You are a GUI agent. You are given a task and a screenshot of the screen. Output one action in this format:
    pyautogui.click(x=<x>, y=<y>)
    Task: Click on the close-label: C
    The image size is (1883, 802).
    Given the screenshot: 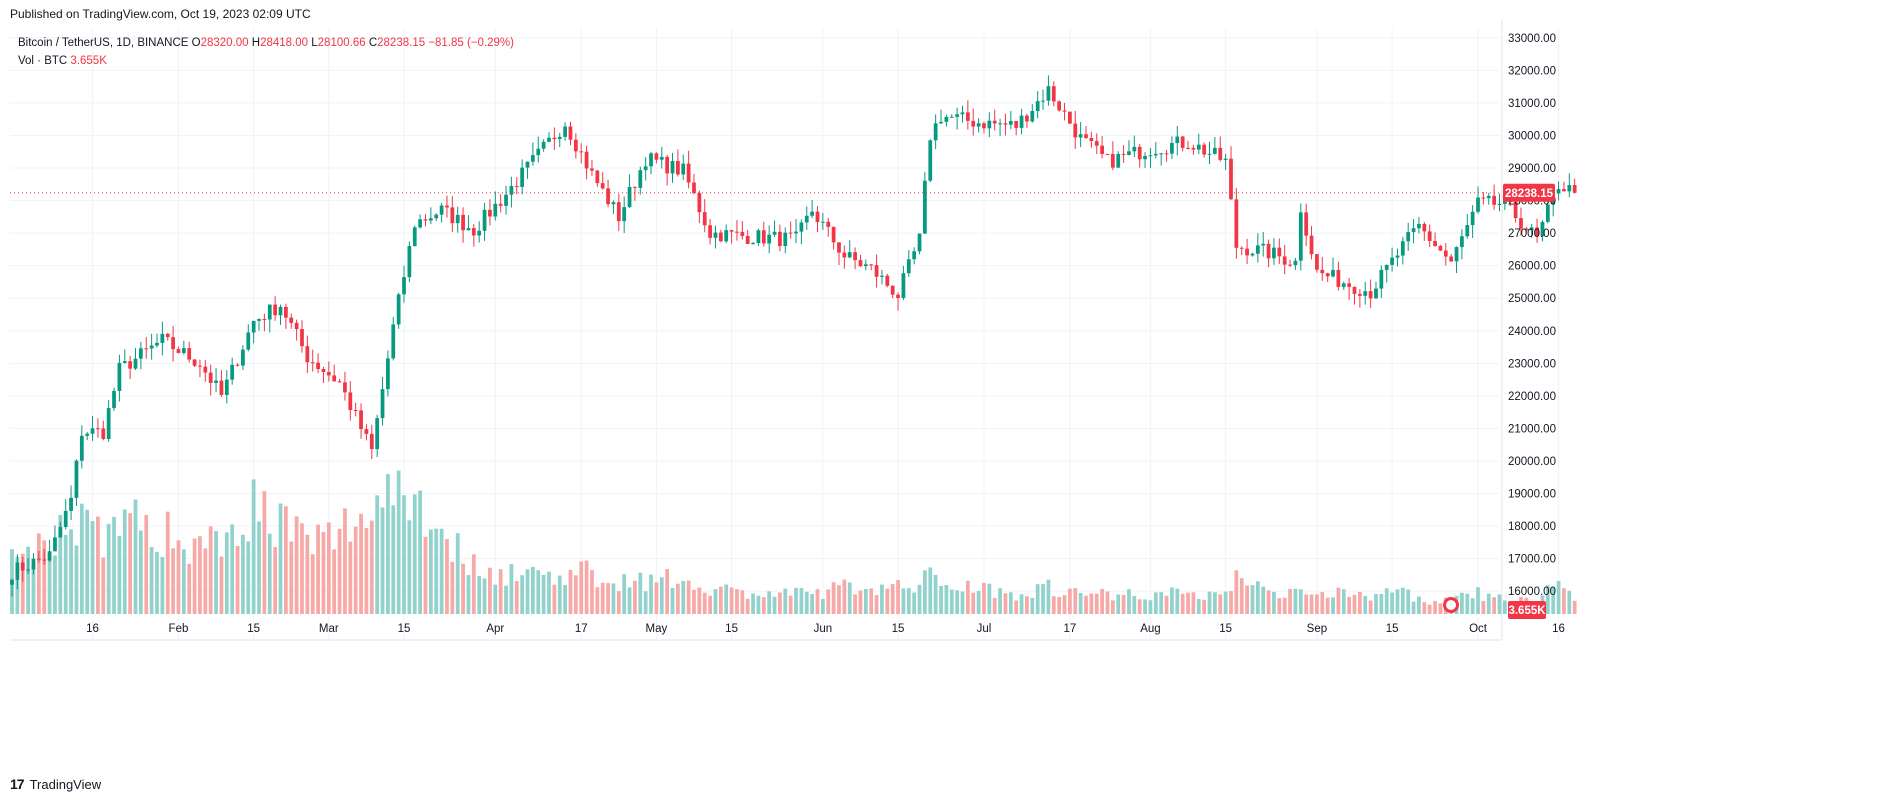 What is the action you would take?
    pyautogui.click(x=373, y=43)
    